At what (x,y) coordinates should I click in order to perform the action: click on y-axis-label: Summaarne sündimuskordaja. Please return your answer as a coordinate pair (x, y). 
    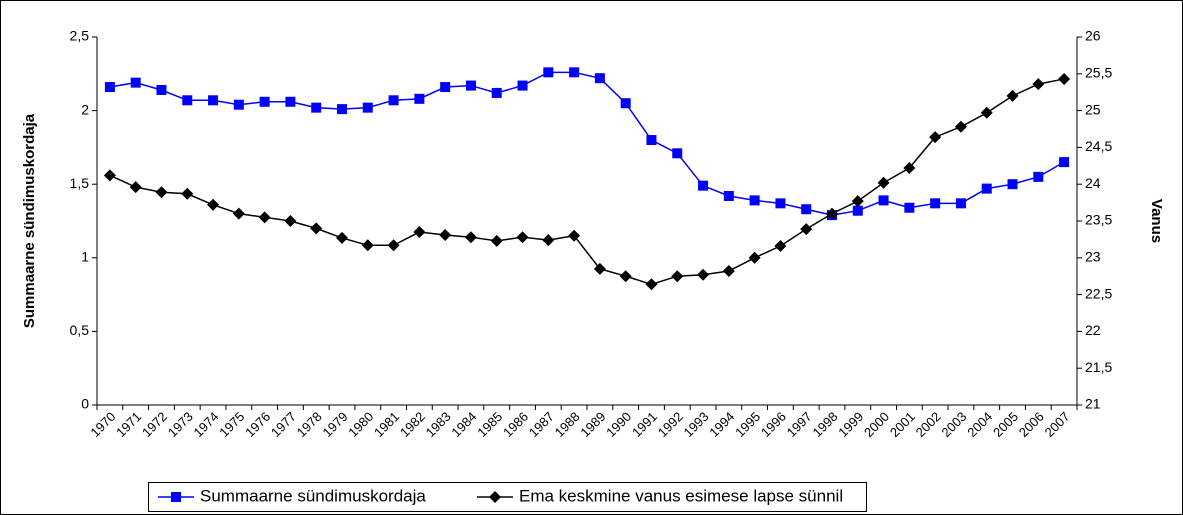
    Looking at the image, I should click on (29, 220).